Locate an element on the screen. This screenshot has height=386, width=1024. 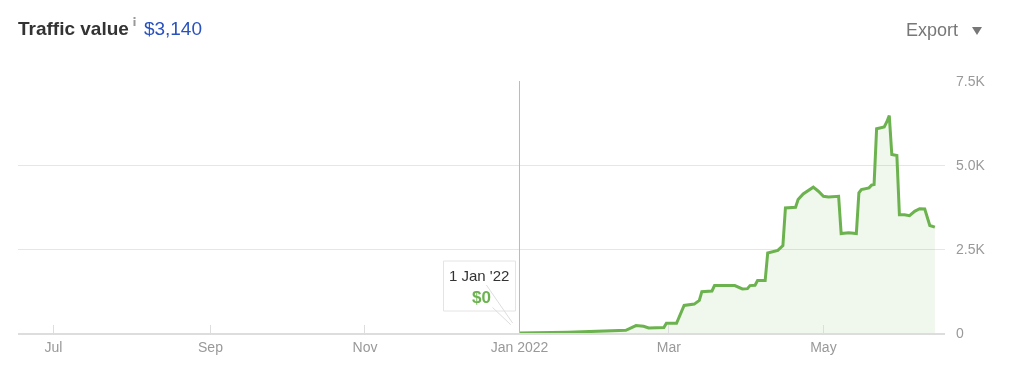
x-tick-label: Sep is located at coordinates (211, 346).